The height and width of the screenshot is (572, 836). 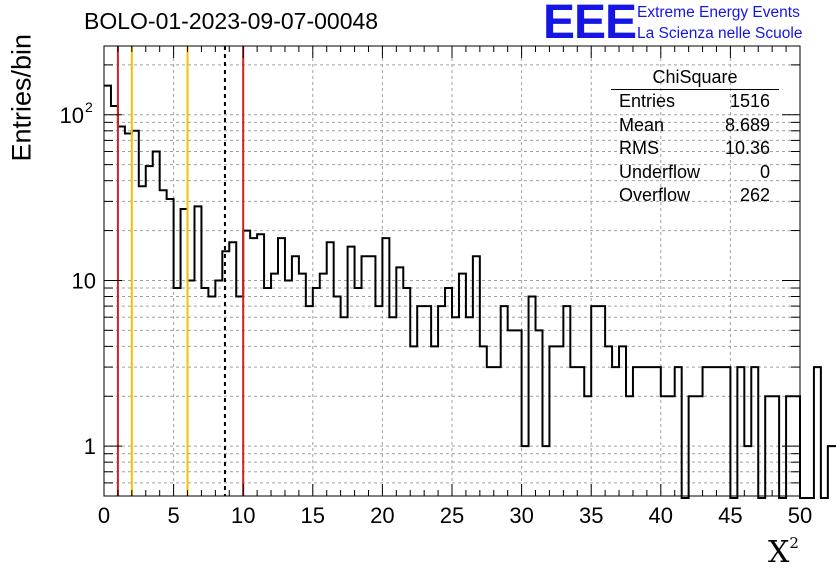 What do you see at coordinates (647, 101) in the screenshot?
I see `stats-label: Entries` at bounding box center [647, 101].